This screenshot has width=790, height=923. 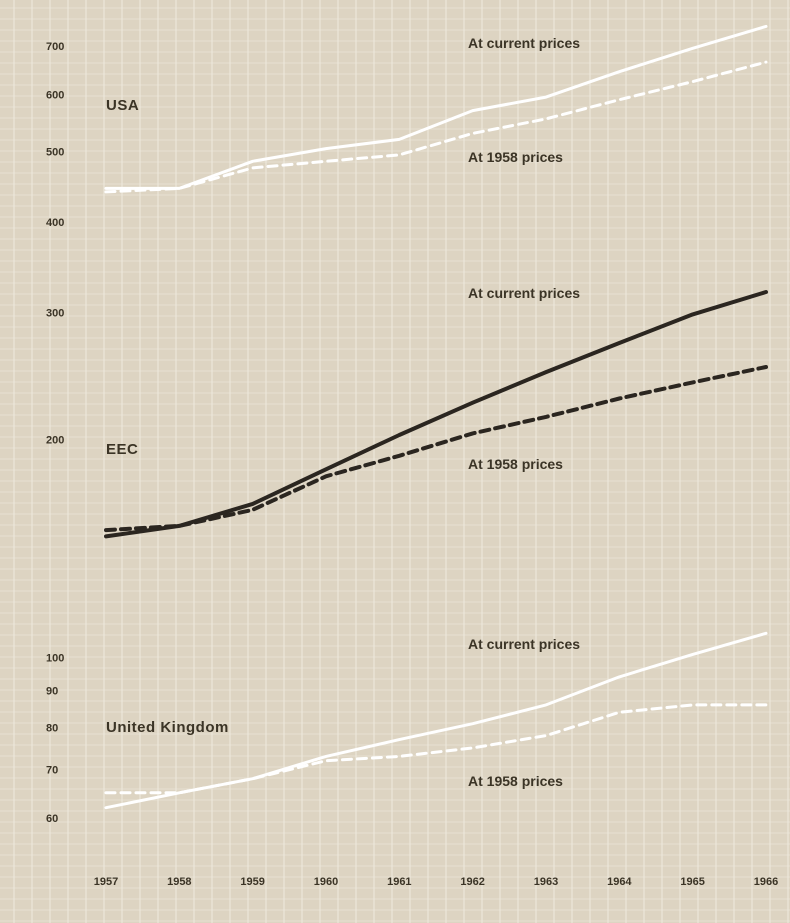 I want to click on x-tick-label: 1962, so click(x=472, y=882).